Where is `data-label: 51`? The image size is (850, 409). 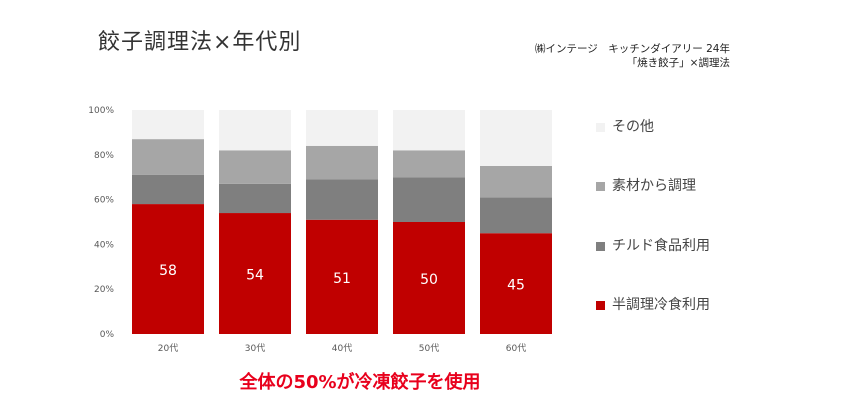 data-label: 51 is located at coordinates (342, 279).